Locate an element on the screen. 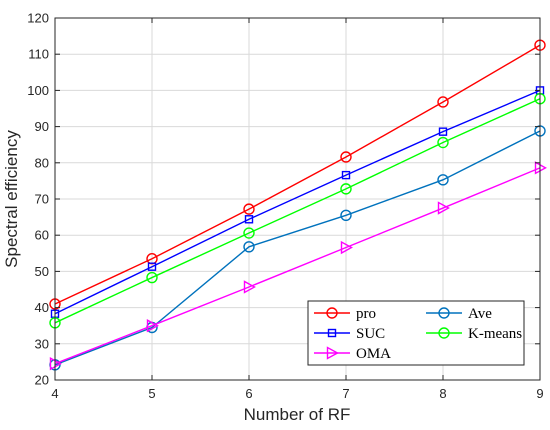 Image resolution: width=550 pixels, height=430 pixels. y-tick-label: 20 is located at coordinates (42, 380).